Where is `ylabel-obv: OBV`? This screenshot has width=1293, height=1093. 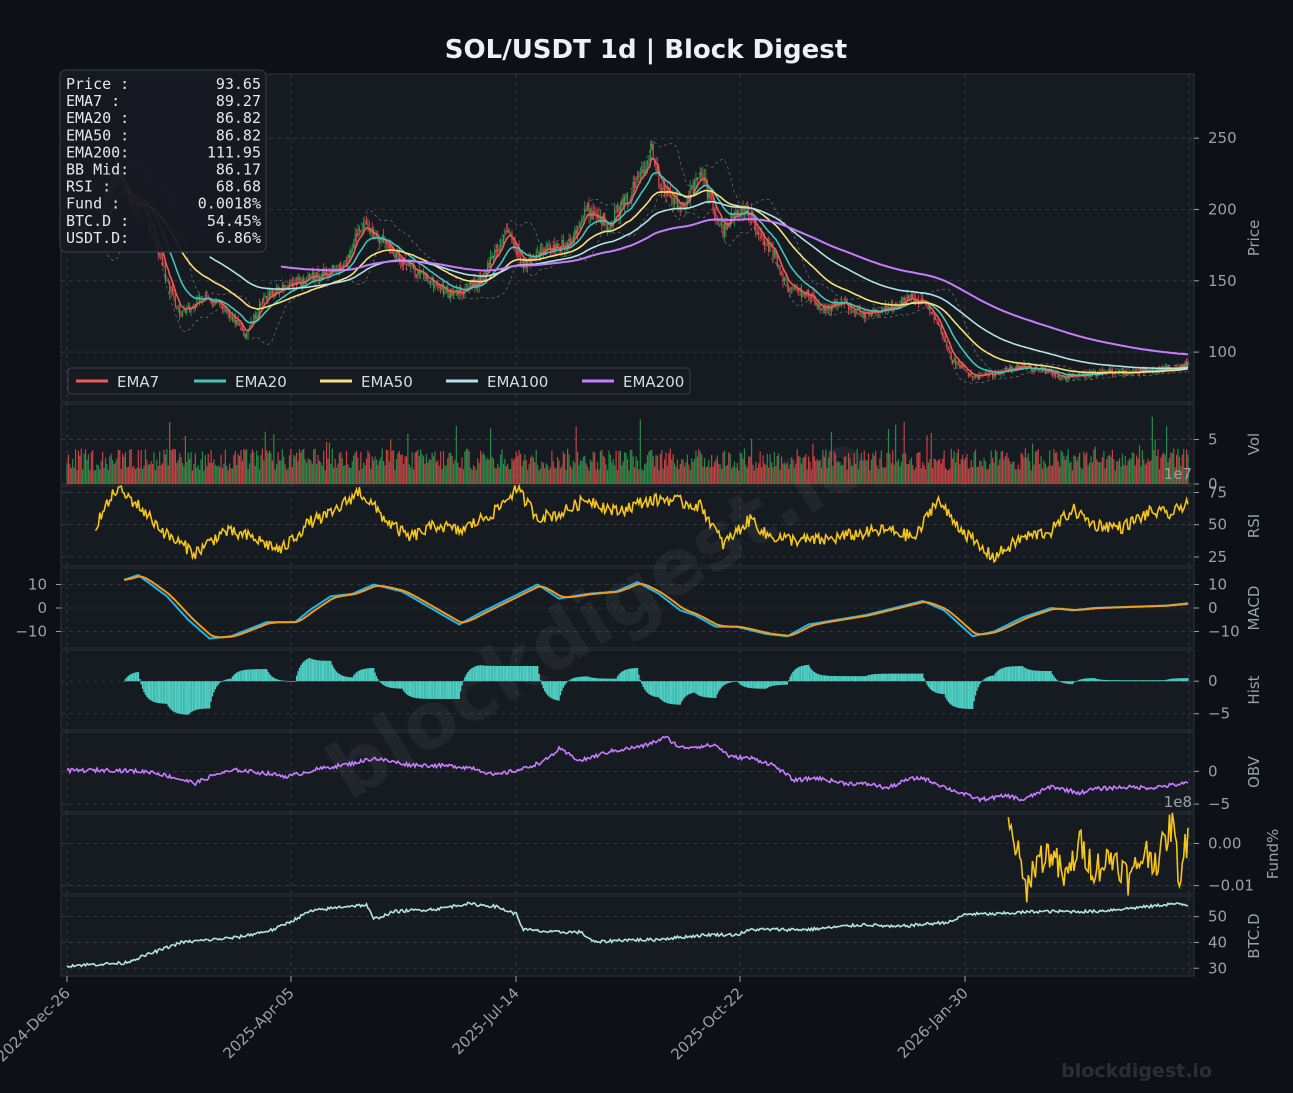
ylabel-obv: OBV is located at coordinates (1254, 771).